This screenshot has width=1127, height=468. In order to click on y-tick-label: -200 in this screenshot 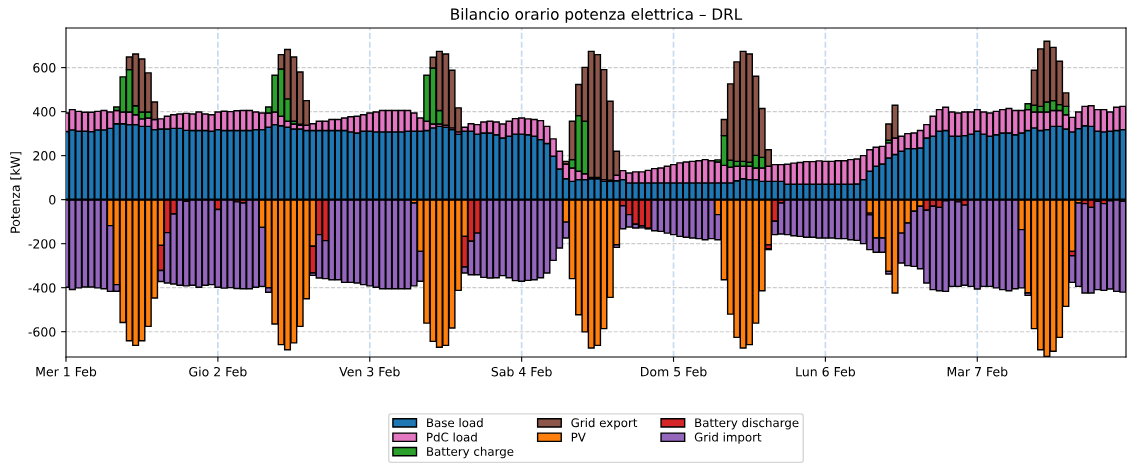, I will do `click(42, 244)`.